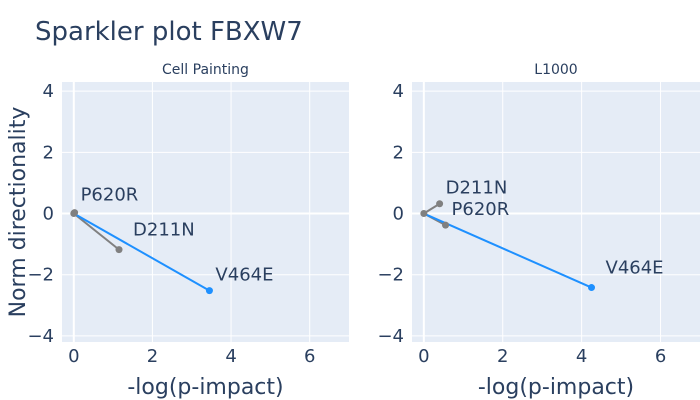 This screenshot has width=700, height=400. What do you see at coordinates (18, 212) in the screenshot?
I see `y-axis-title: Norm directionality` at bounding box center [18, 212].